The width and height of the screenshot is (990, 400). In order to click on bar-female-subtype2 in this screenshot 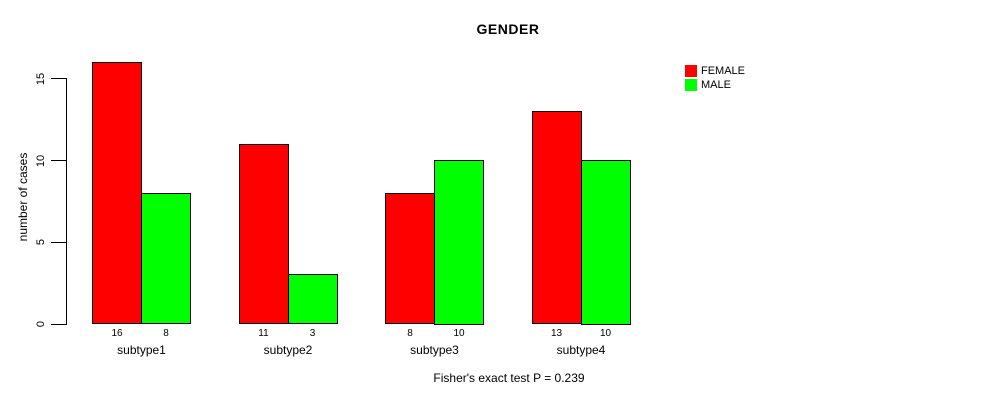, I will do `click(263, 234)`.